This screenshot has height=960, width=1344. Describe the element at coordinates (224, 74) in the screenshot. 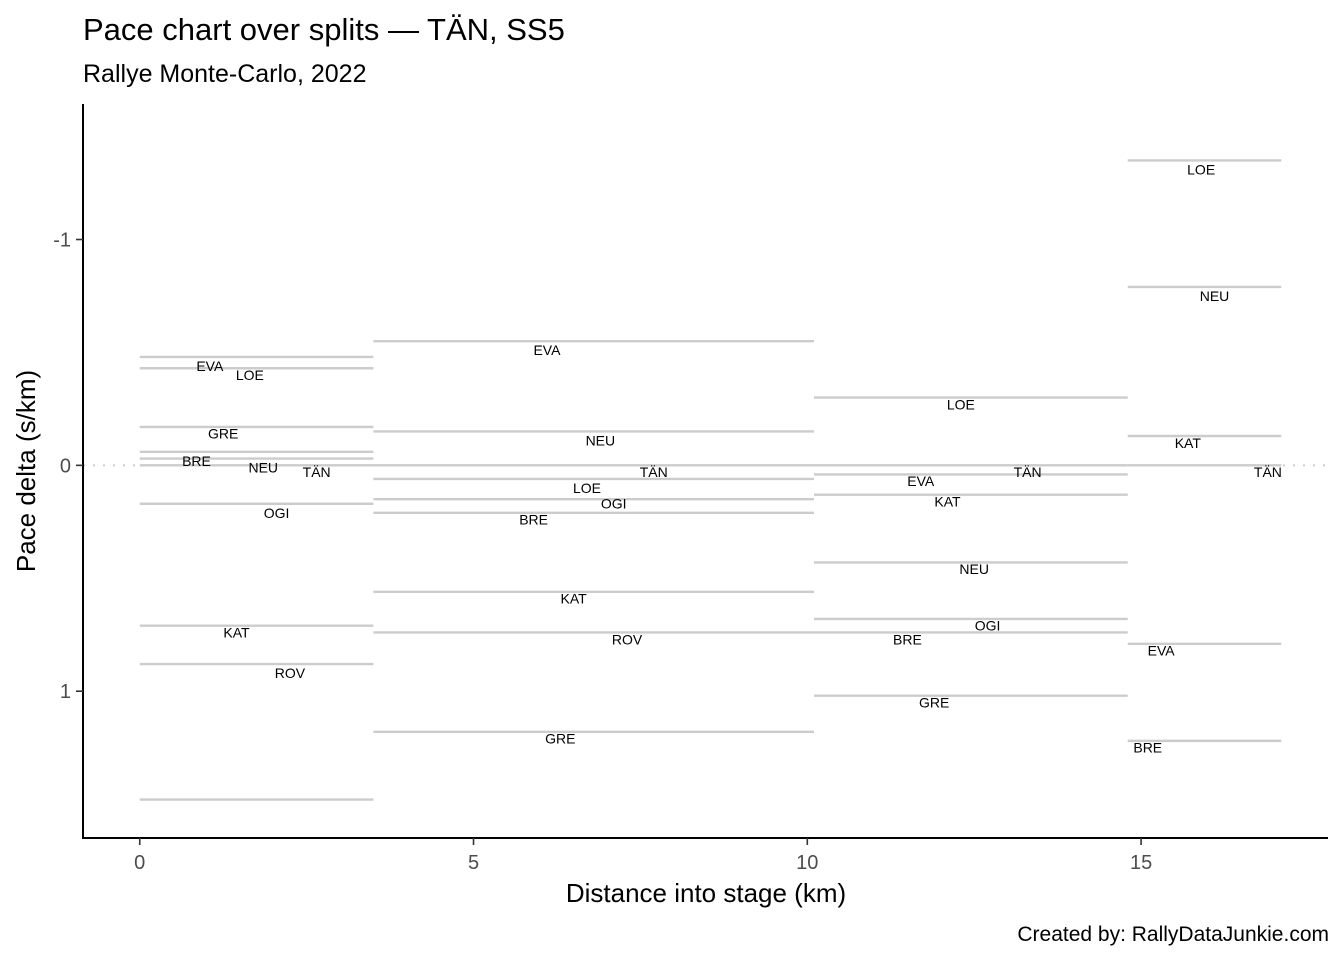

I see `chart-subtitle: Rallye Monte-Carlo, 2022` at that location.